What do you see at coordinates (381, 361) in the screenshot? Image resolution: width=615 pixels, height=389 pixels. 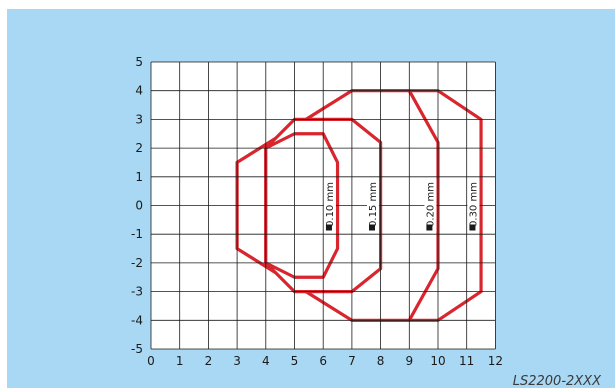 I see `x-tick-label: 8` at bounding box center [381, 361].